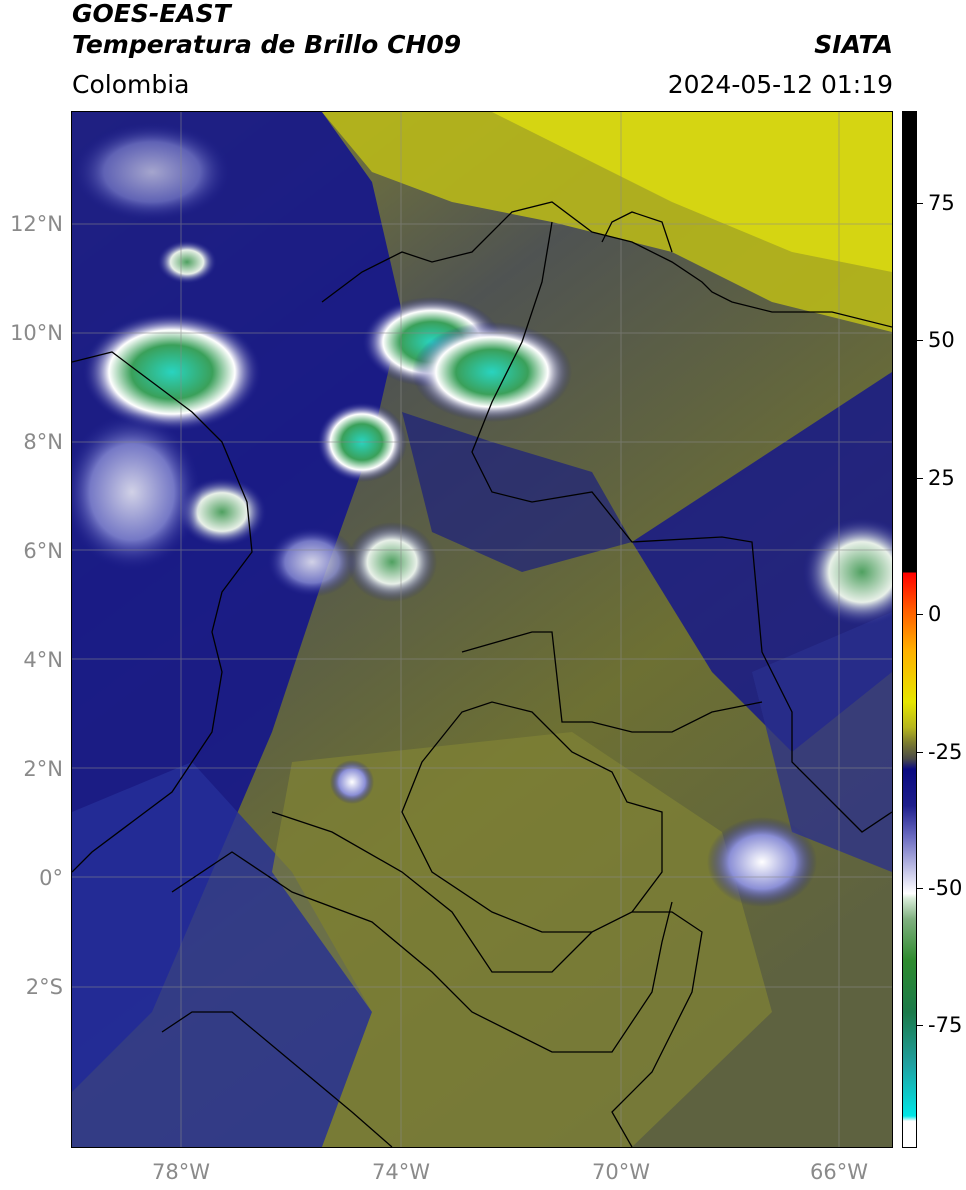 Image resolution: width=966 pixels, height=1190 pixels. Describe the element at coordinates (621, 1172) in the screenshot. I see `lon-label-70w: 70°W` at that location.